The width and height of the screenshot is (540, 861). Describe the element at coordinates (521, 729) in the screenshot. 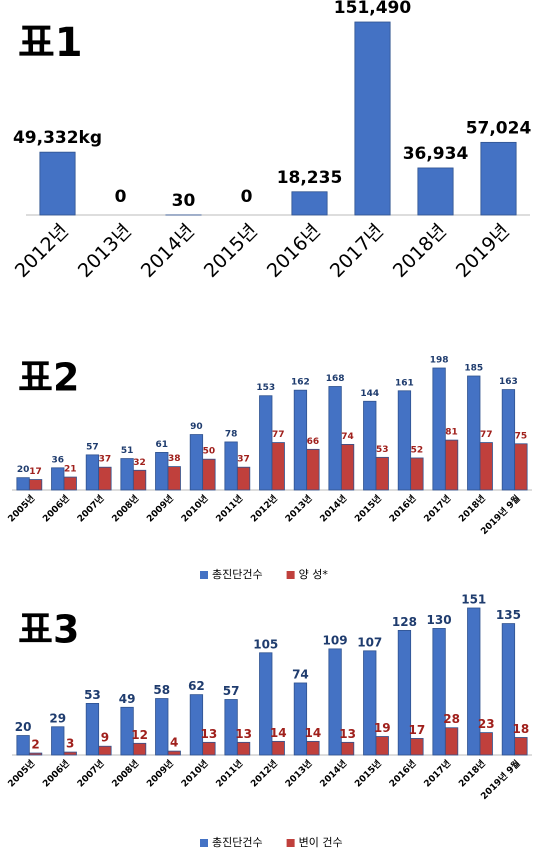

I see `value-label: 18` at that location.